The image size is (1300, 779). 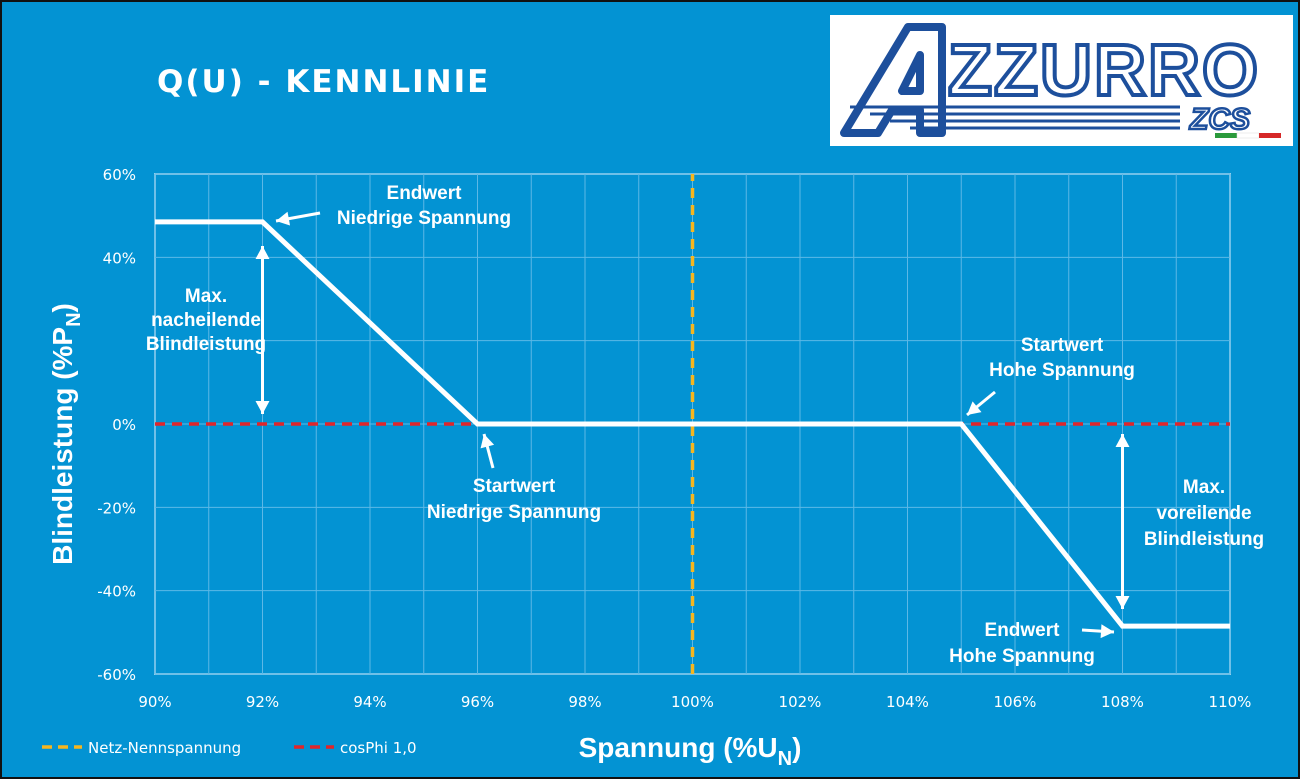 I want to click on annotation-label: voreilende, so click(x=1203, y=513).